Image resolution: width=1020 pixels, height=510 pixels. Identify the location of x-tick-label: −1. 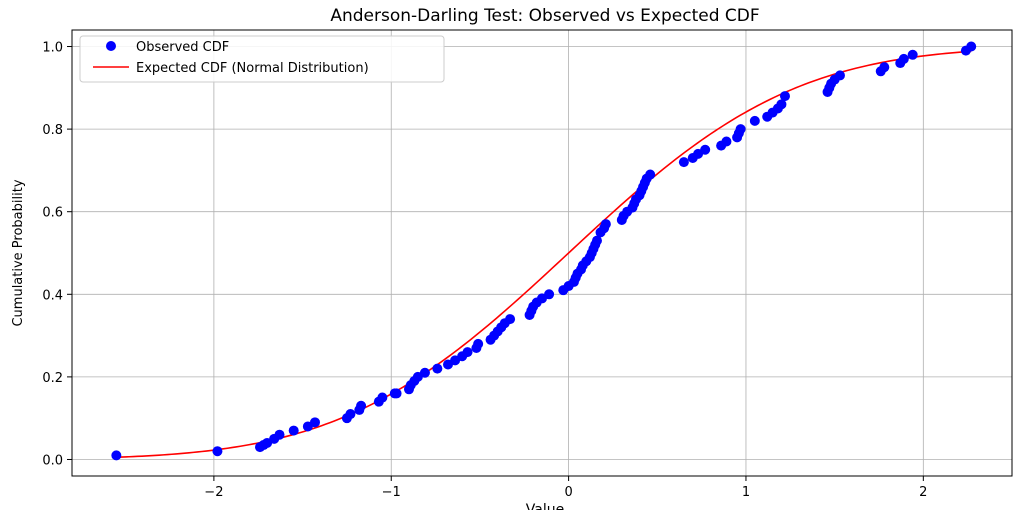
(391, 492).